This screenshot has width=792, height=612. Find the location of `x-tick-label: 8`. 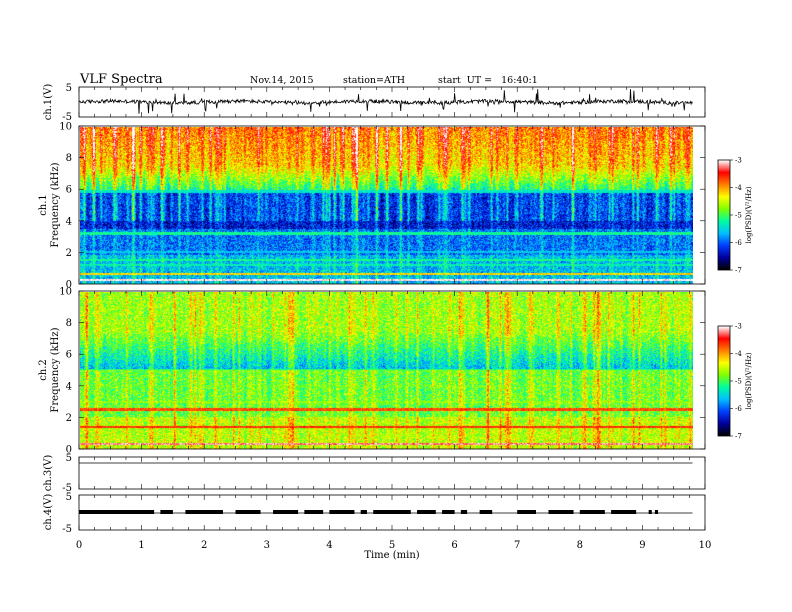

x-tick-label: 8 is located at coordinates (580, 545).